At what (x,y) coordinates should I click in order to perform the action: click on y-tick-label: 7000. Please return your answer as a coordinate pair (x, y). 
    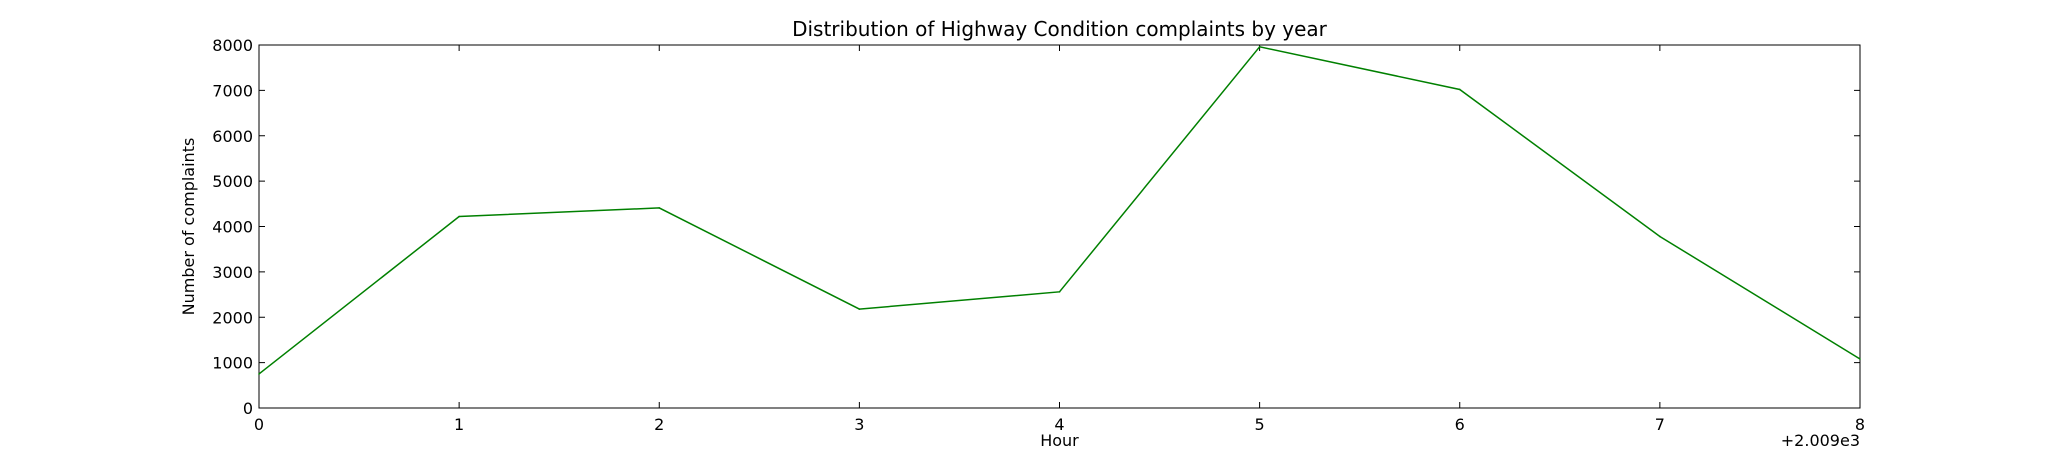
    Looking at the image, I should click on (232, 90).